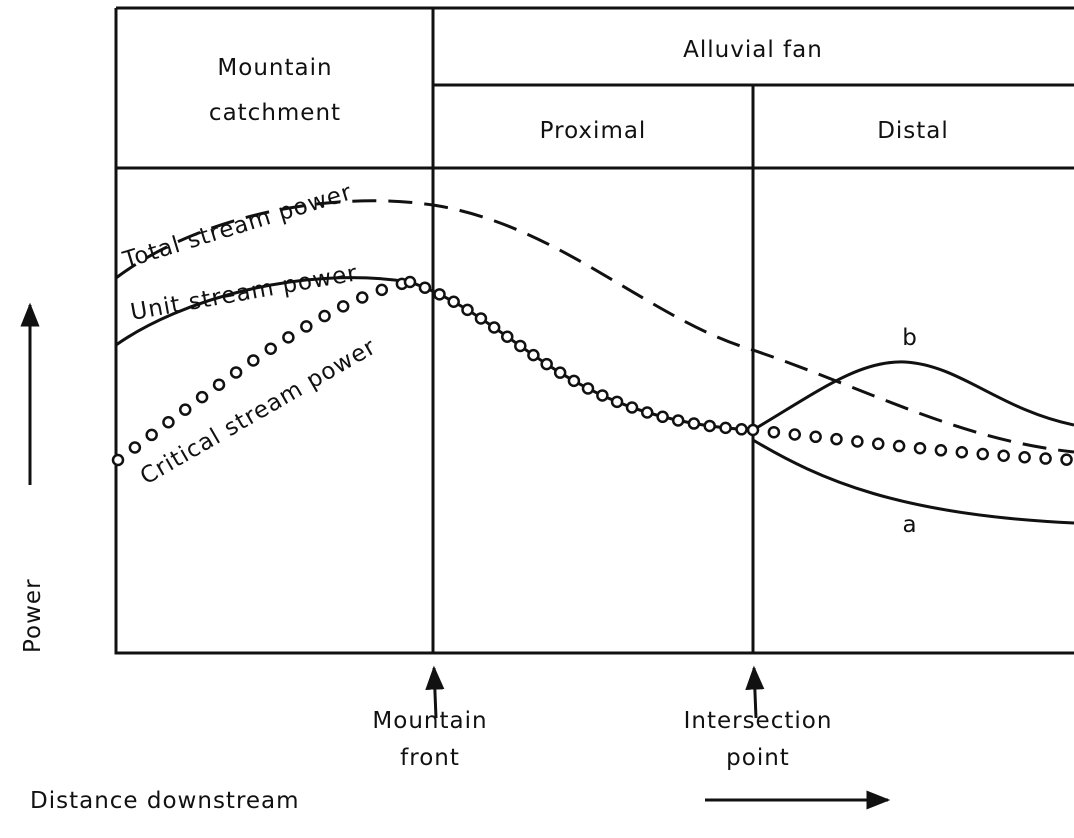  I want to click on intersection-arrow, so click(755, 692).